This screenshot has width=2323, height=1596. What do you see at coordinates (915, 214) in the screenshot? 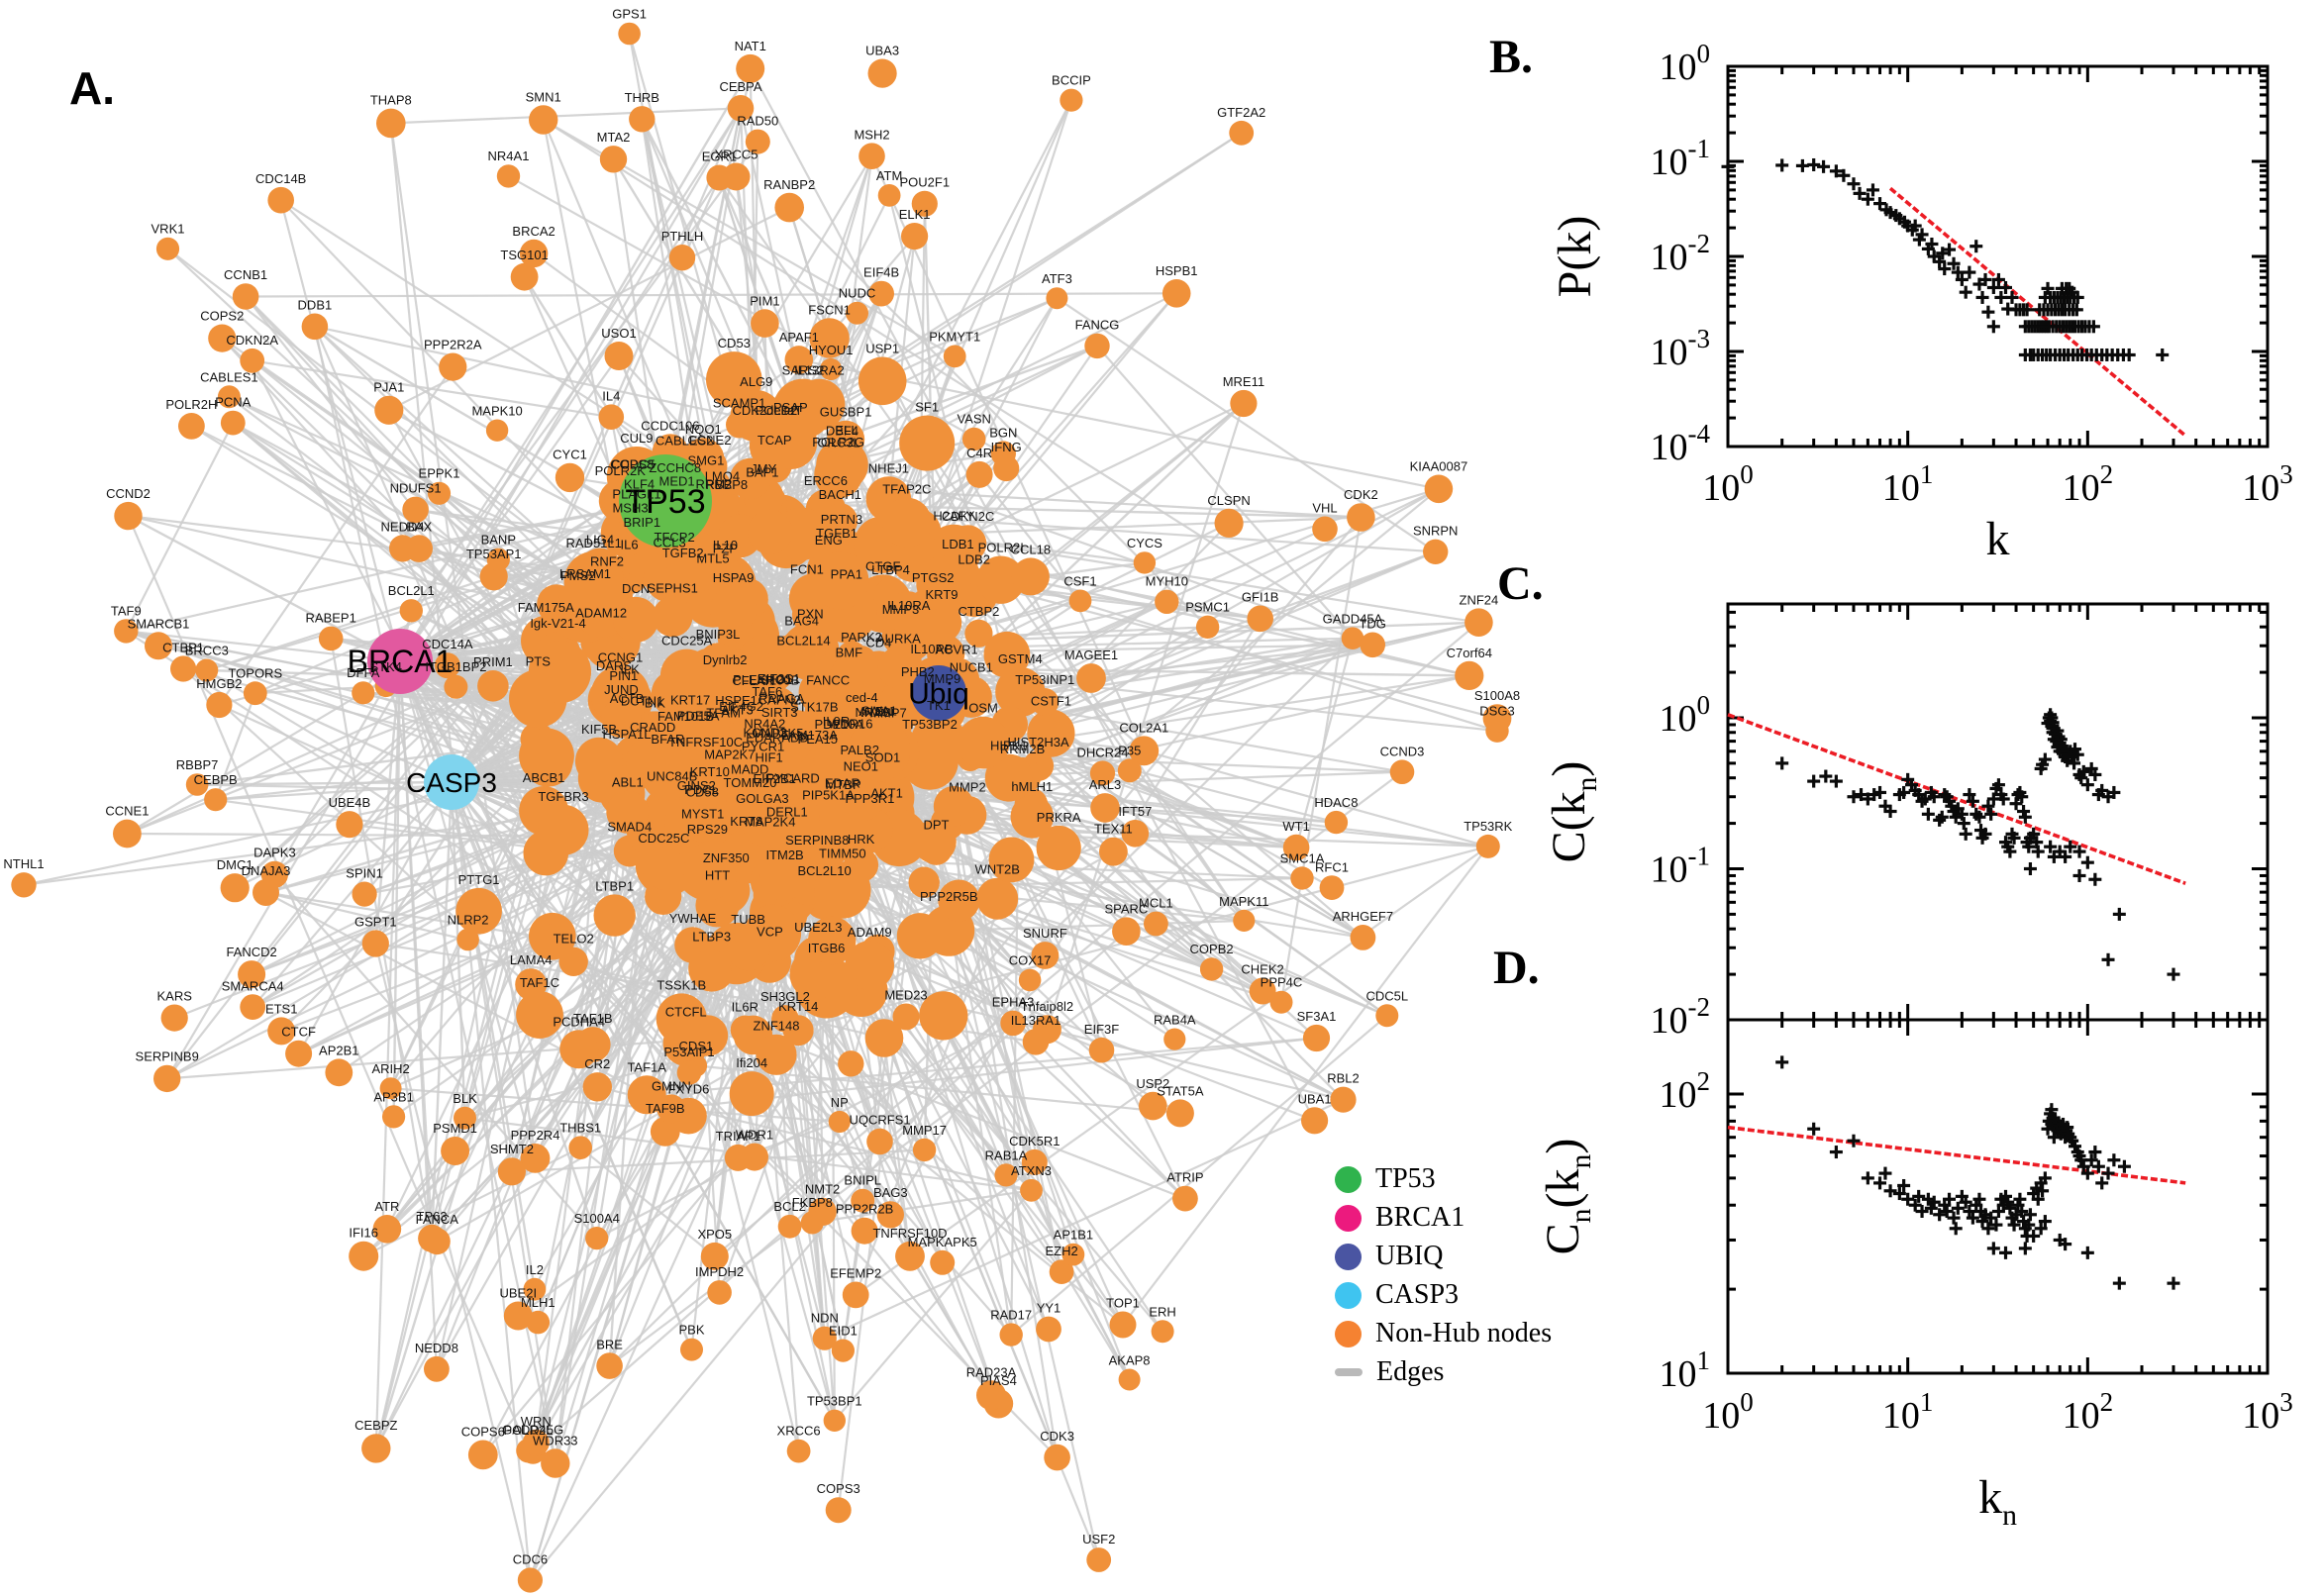
I see `gene-label: ELK1` at bounding box center [915, 214].